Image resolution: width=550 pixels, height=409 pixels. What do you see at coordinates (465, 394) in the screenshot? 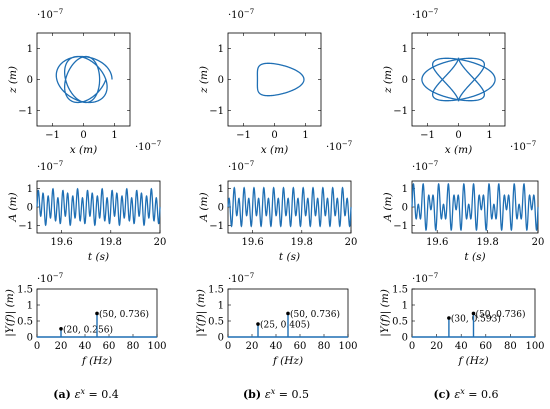
I see `subfigure-caption: (c) εx = 0.6` at bounding box center [465, 394].